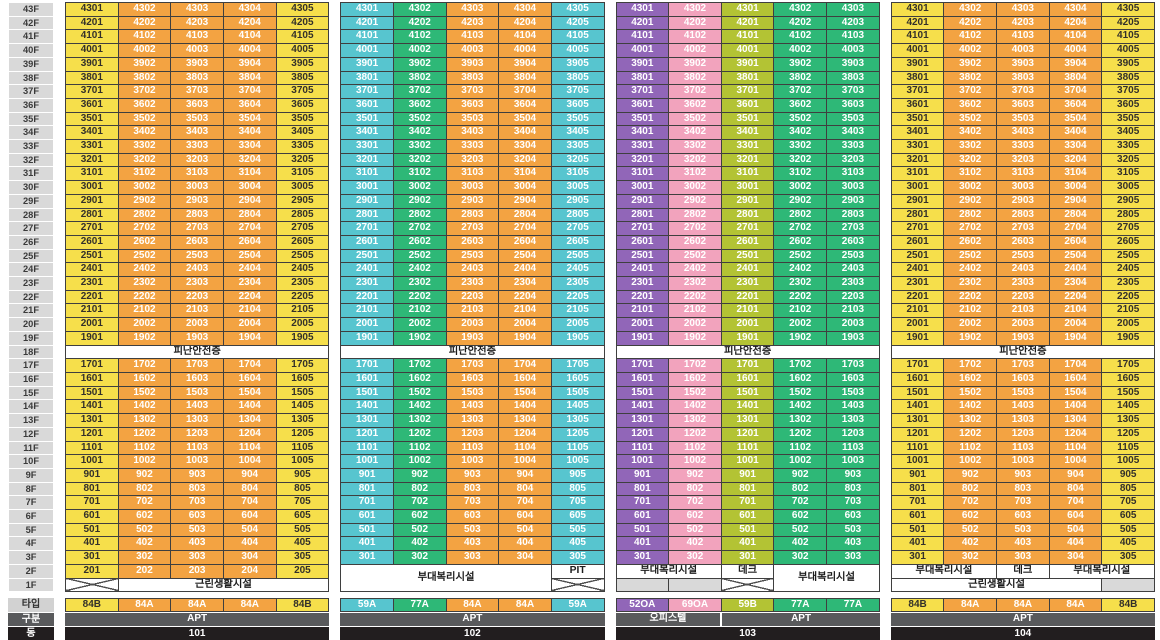  I want to click on unit-cell: 604, so click(525, 516).